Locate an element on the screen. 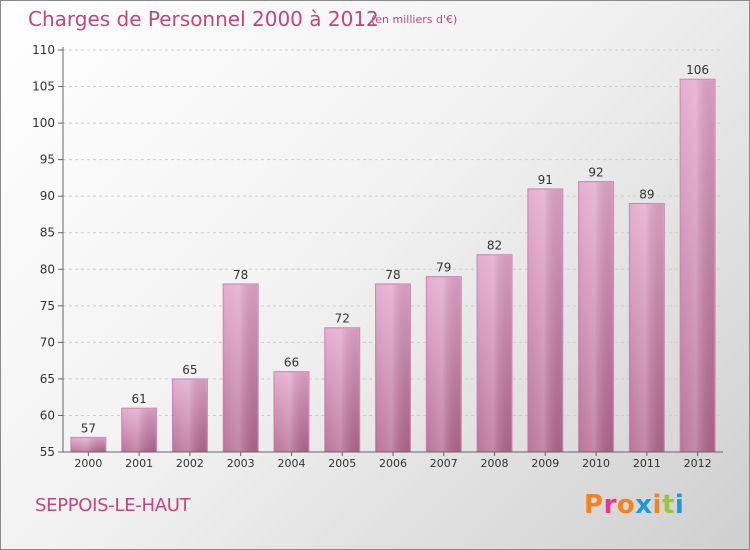 The height and width of the screenshot is (550, 750). y-tick-label: 65 is located at coordinates (47, 379).